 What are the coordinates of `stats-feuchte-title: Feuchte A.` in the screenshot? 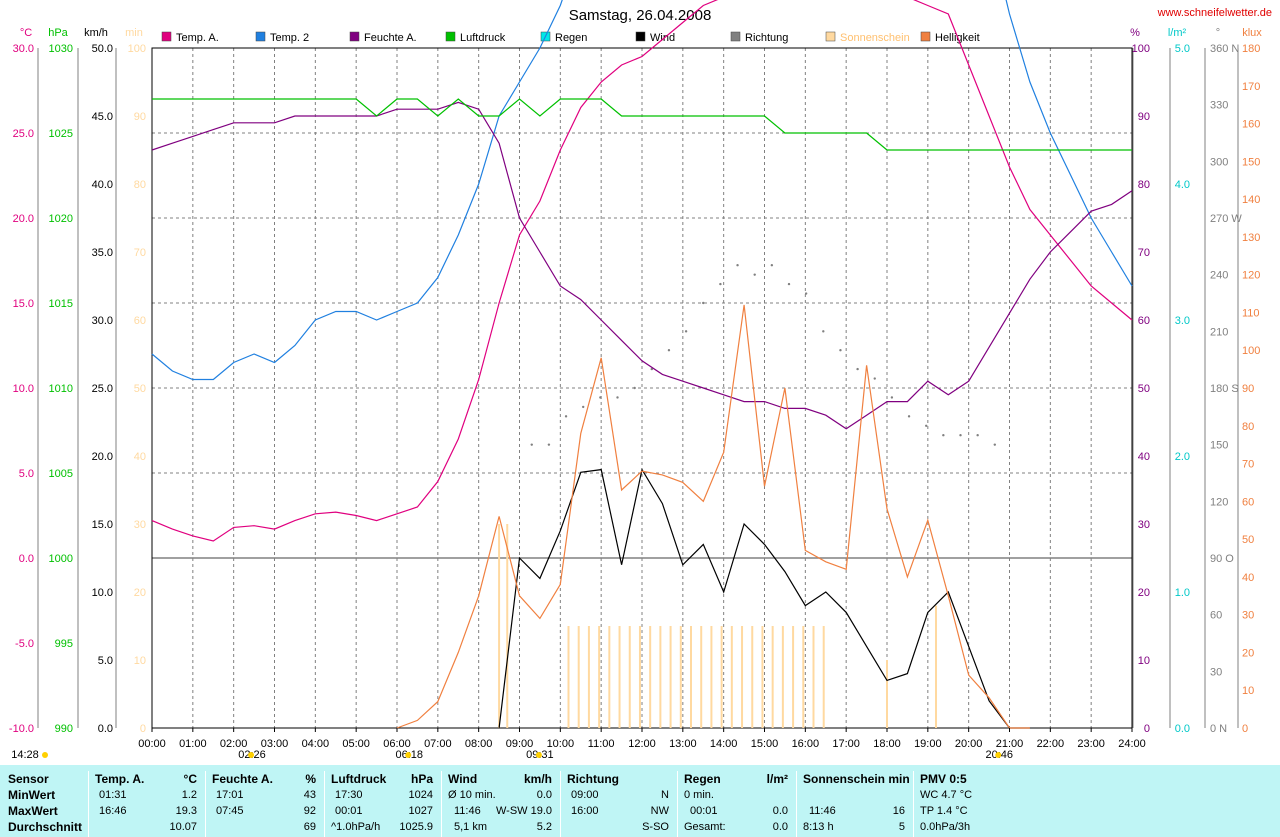 It's located at (242, 779).